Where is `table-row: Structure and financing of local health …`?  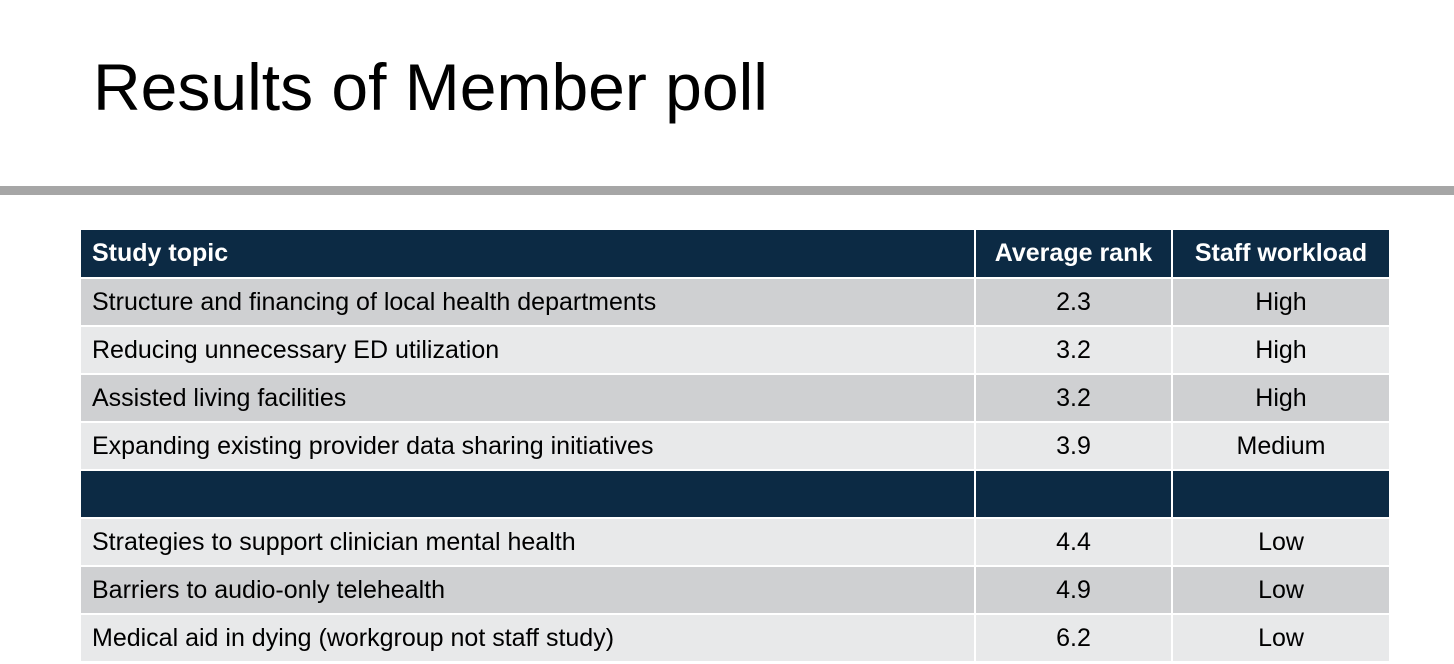
table-row: Structure and financing of local health … is located at coordinates (735, 302).